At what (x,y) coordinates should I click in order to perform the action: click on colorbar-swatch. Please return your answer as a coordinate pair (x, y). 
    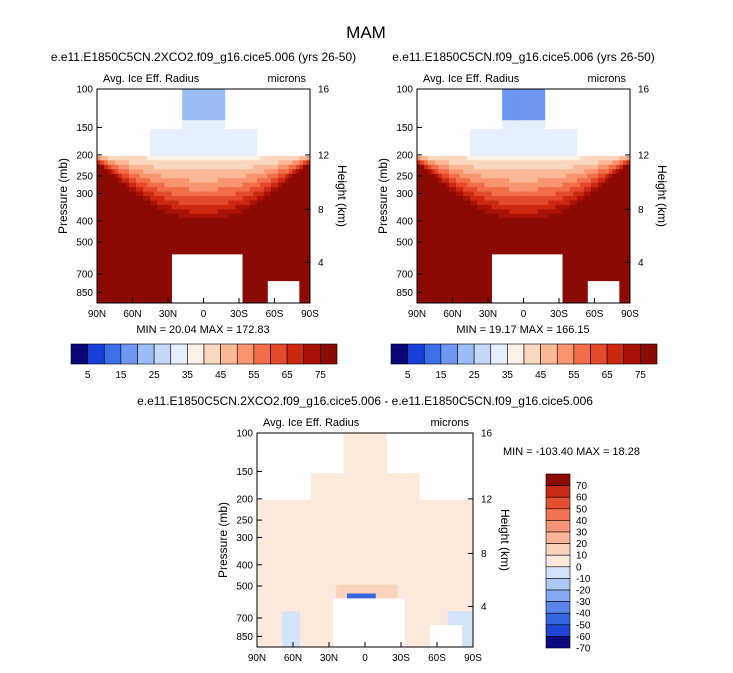
    Looking at the image, I should click on (96, 354).